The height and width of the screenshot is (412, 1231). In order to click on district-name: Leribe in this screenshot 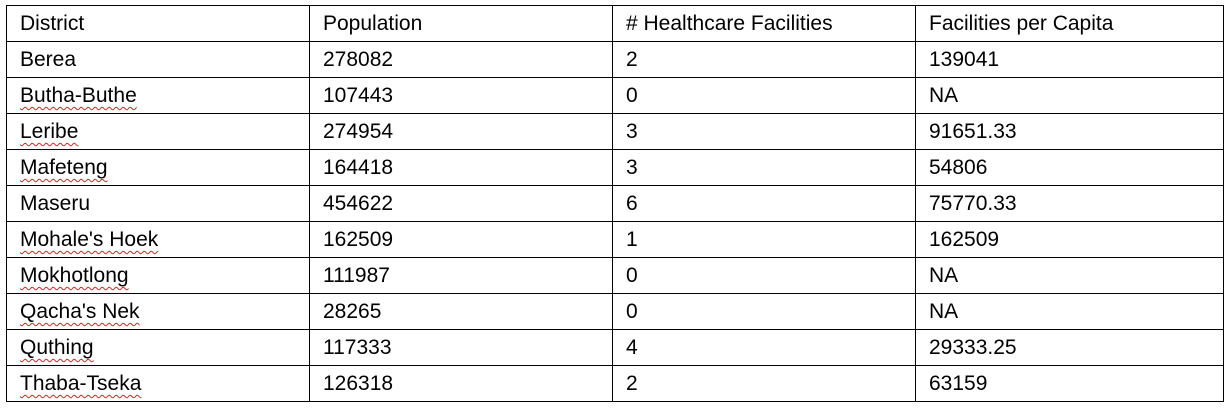, I will do `click(49, 131)`.